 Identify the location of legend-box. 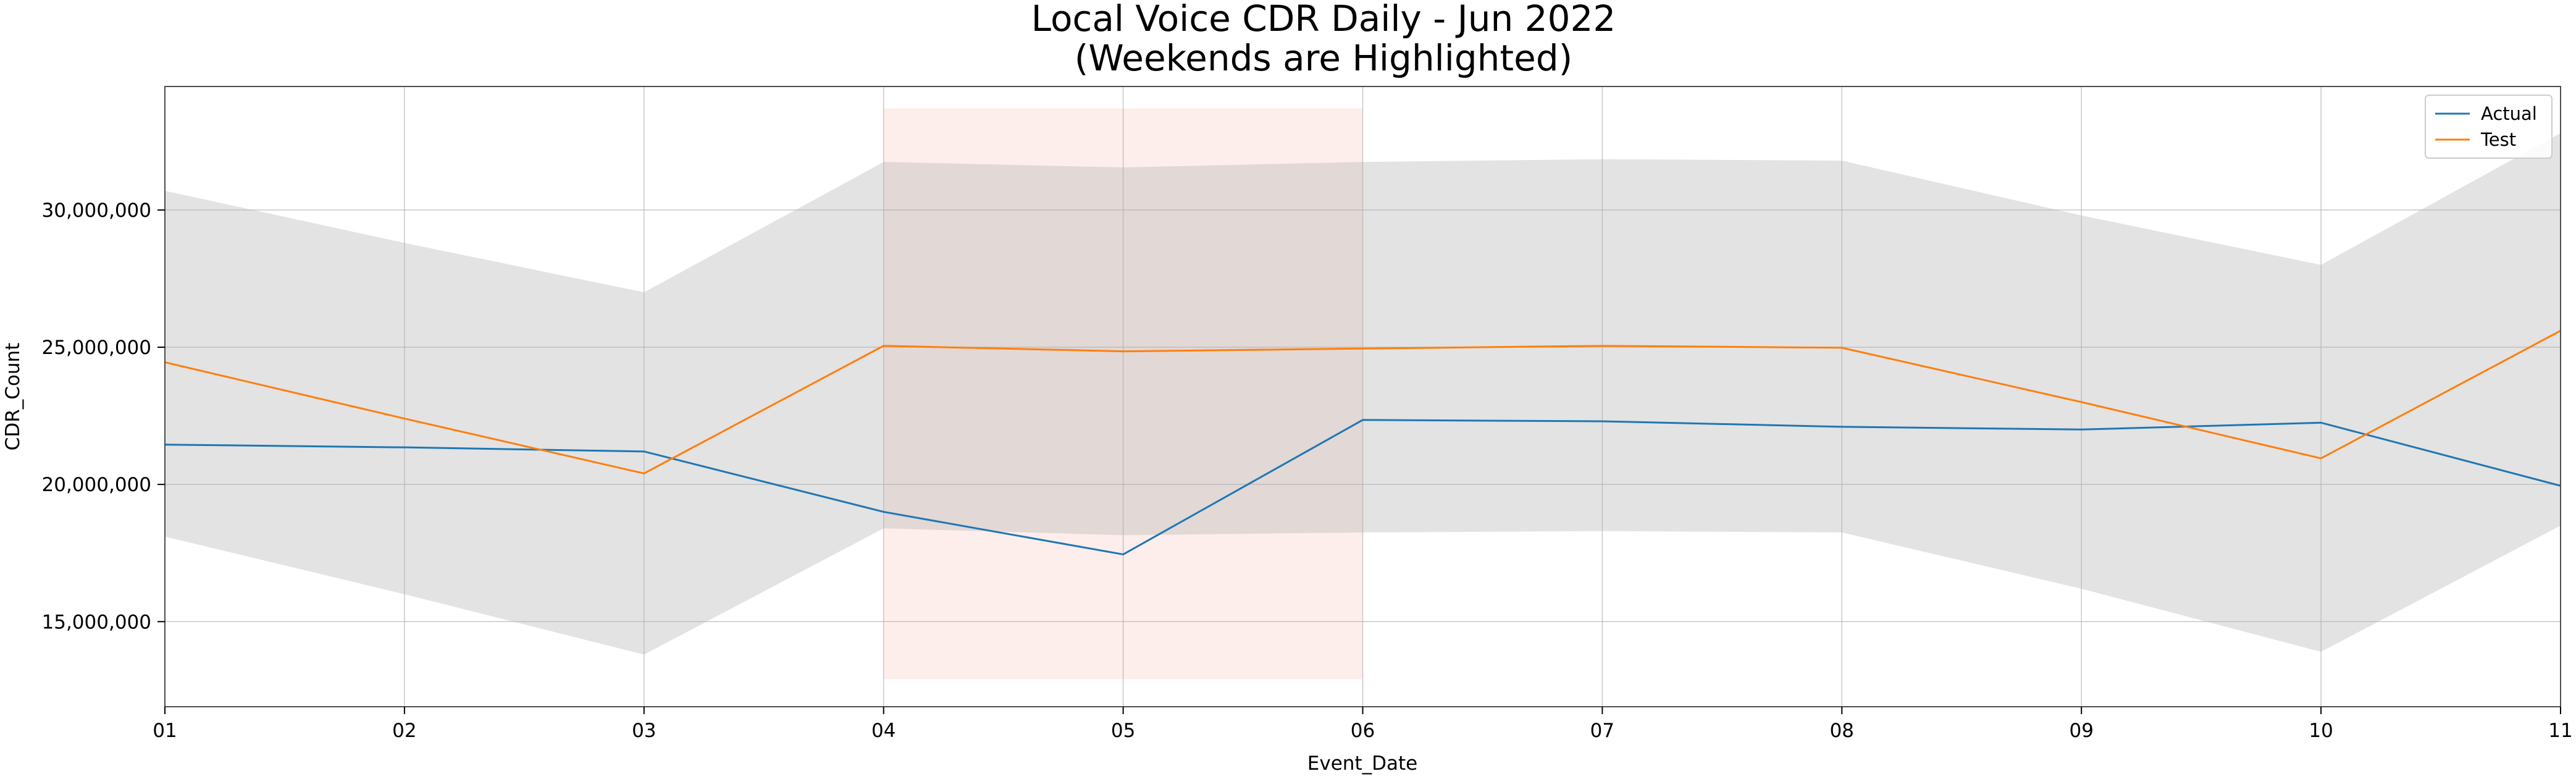
(2489, 127).